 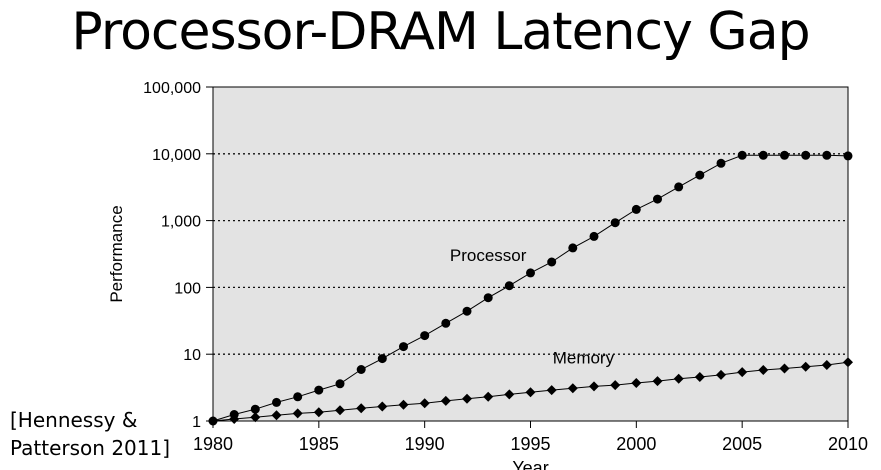 What do you see at coordinates (319, 444) in the screenshot?
I see `x-tick-label: 1985` at bounding box center [319, 444].